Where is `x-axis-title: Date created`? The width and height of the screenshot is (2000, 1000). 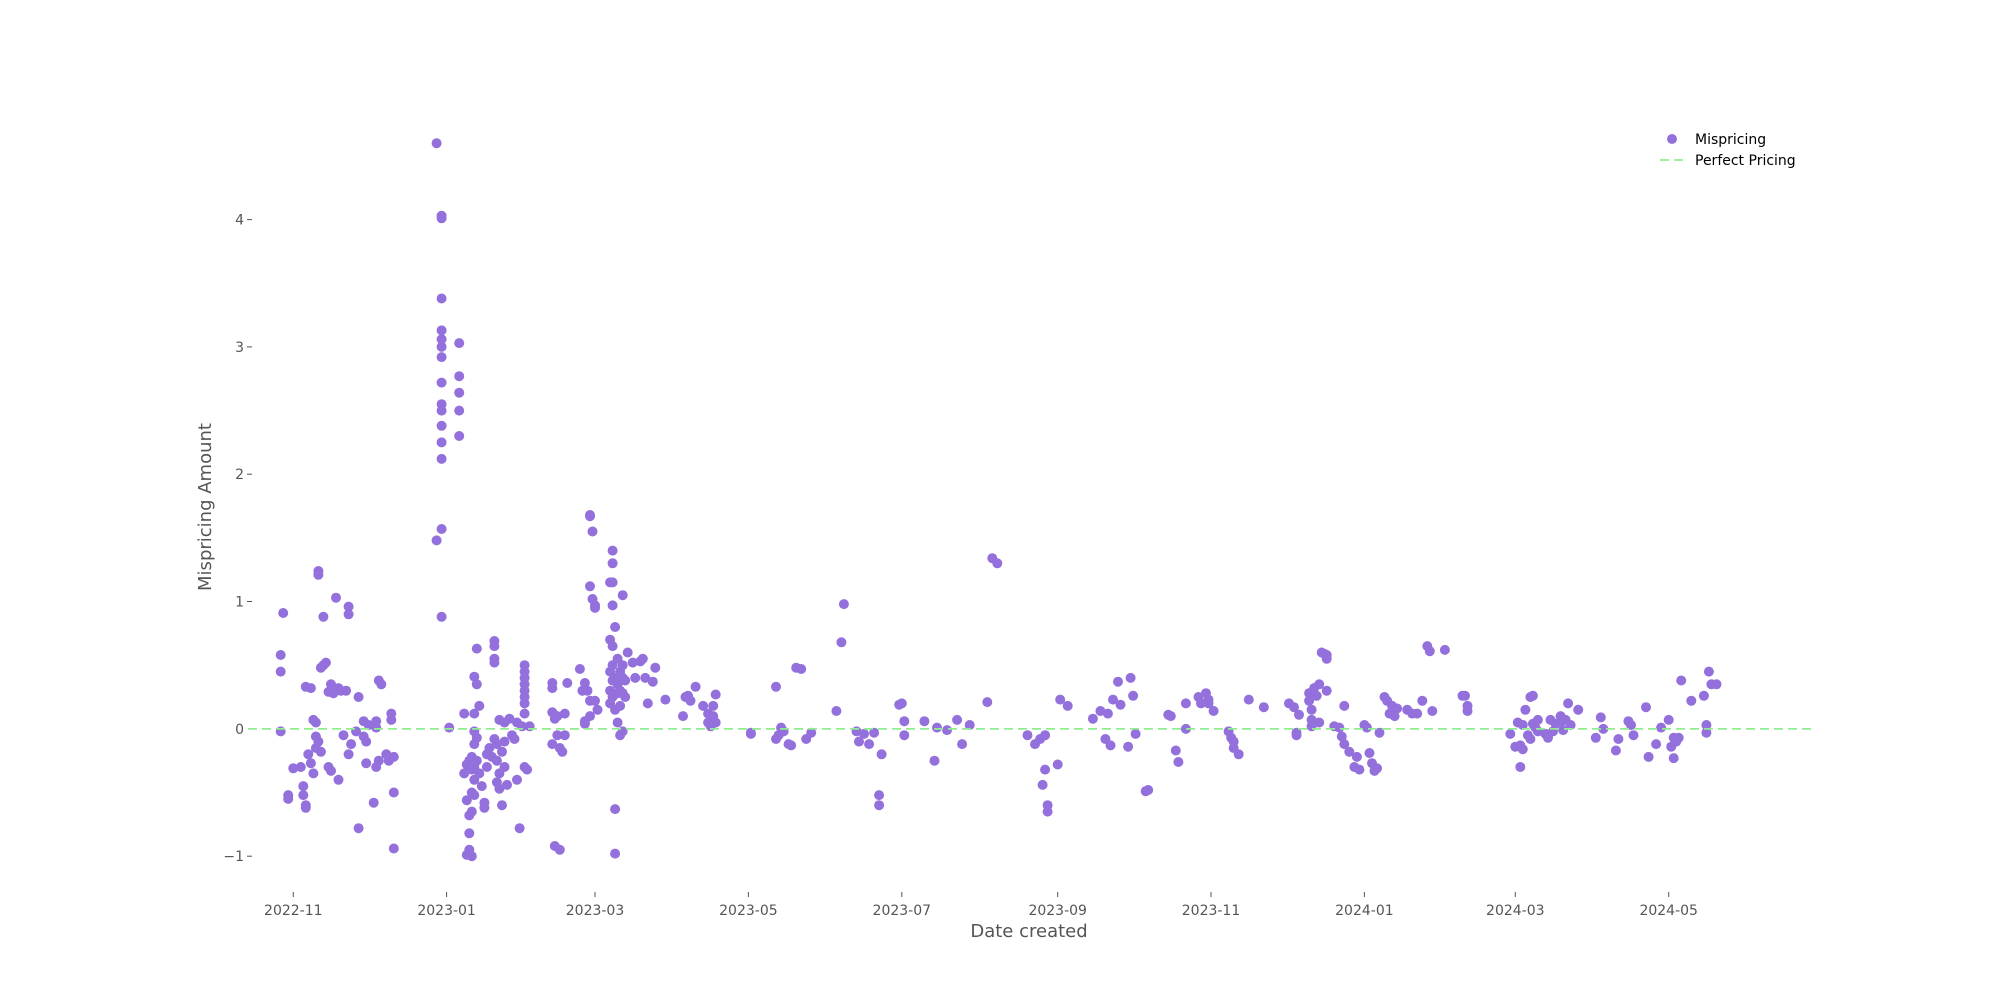
x-axis-title: Date created is located at coordinates (1028, 931).